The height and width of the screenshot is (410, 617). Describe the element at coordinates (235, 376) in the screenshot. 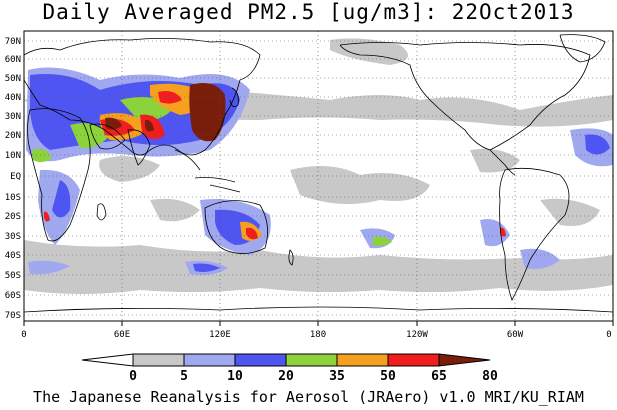

I see `colorbar-label: 10` at that location.